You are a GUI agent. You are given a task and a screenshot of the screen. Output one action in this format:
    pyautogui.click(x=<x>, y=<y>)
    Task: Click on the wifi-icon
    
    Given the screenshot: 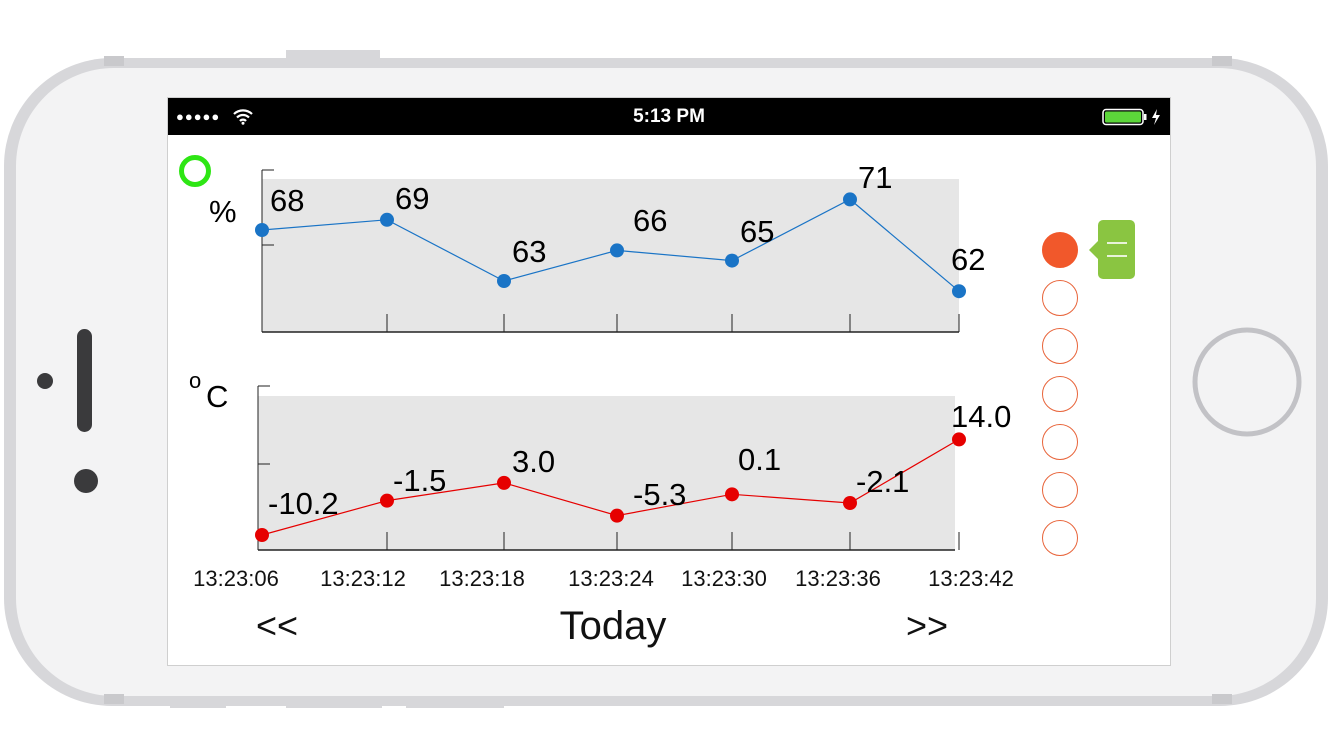 What is the action you would take?
    pyautogui.click(x=243, y=117)
    